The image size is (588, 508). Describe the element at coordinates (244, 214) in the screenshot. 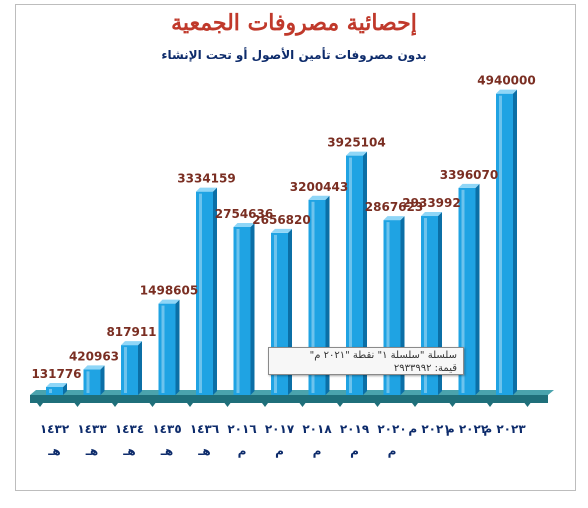

I see `bar-value-label: 2754636` at that location.